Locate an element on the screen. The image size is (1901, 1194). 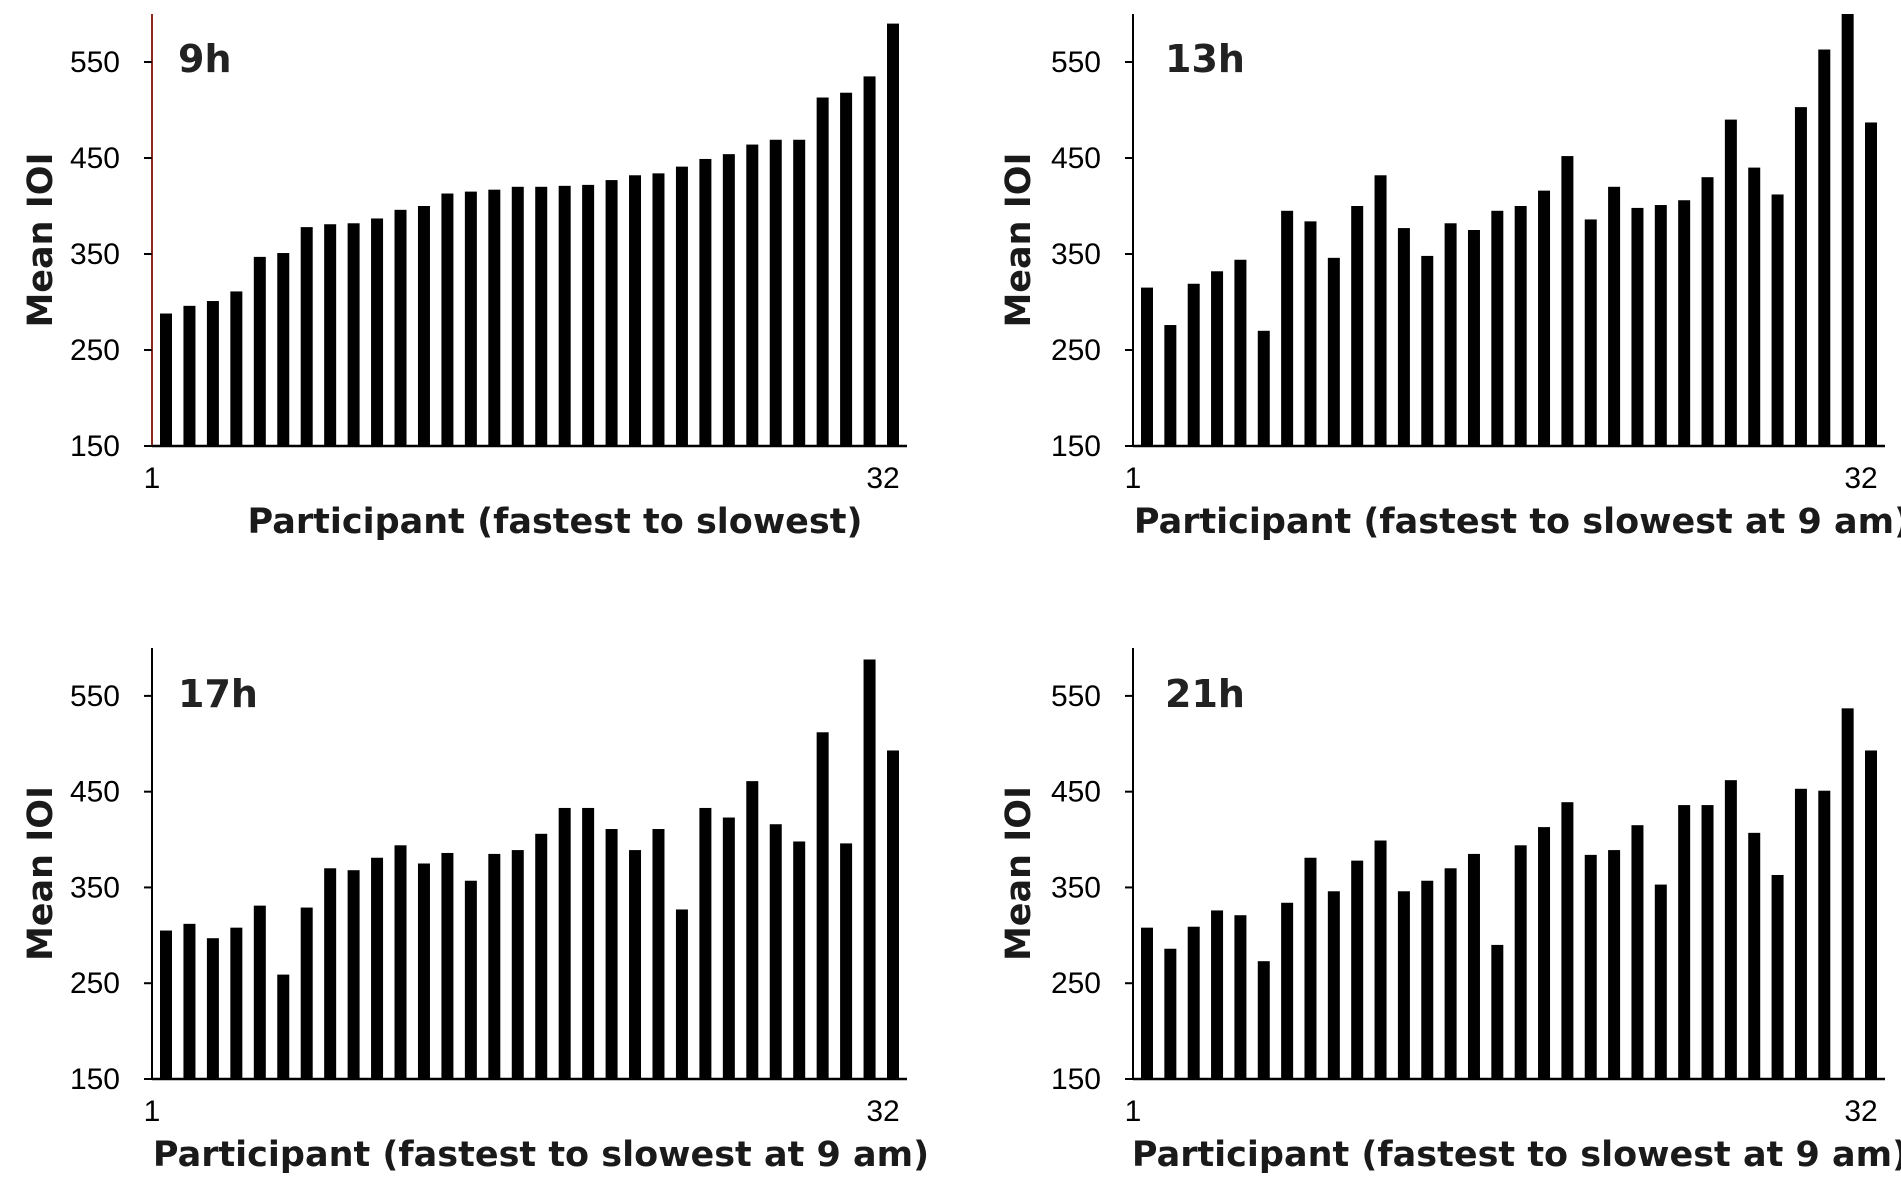
bar-13h-p29 is located at coordinates (1800, 277).